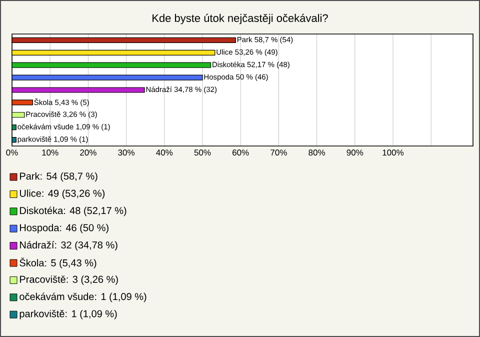 This screenshot has width=480, height=337. Describe the element at coordinates (50, 153) in the screenshot. I see `x-tick-label: 10%` at that location.